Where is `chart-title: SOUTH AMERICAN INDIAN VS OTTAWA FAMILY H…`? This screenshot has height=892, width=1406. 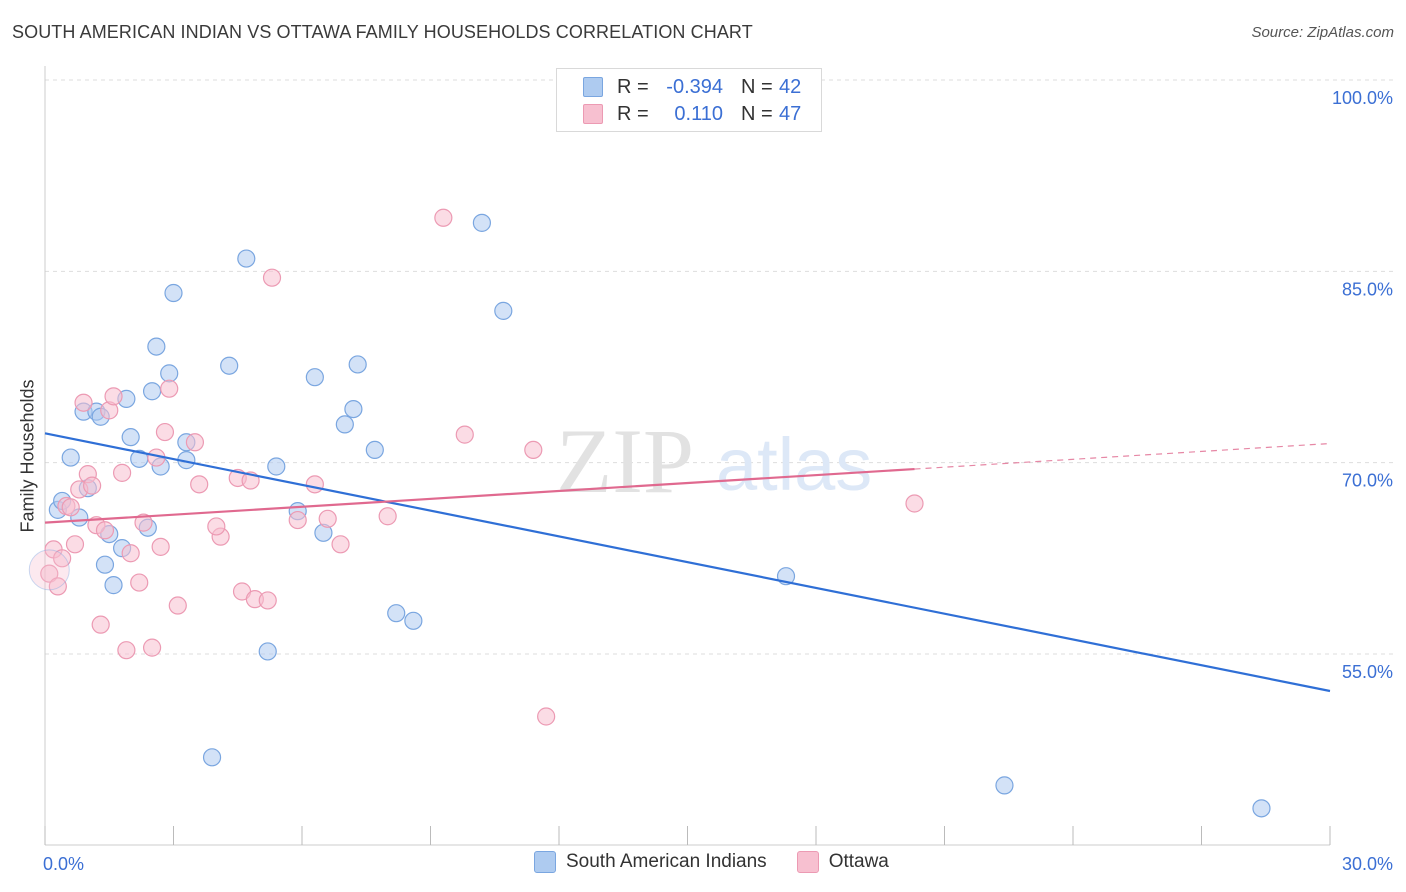 chart-title: SOUTH AMERICAN INDIAN VS OTTAWA FAMILY H… is located at coordinates (382, 32).